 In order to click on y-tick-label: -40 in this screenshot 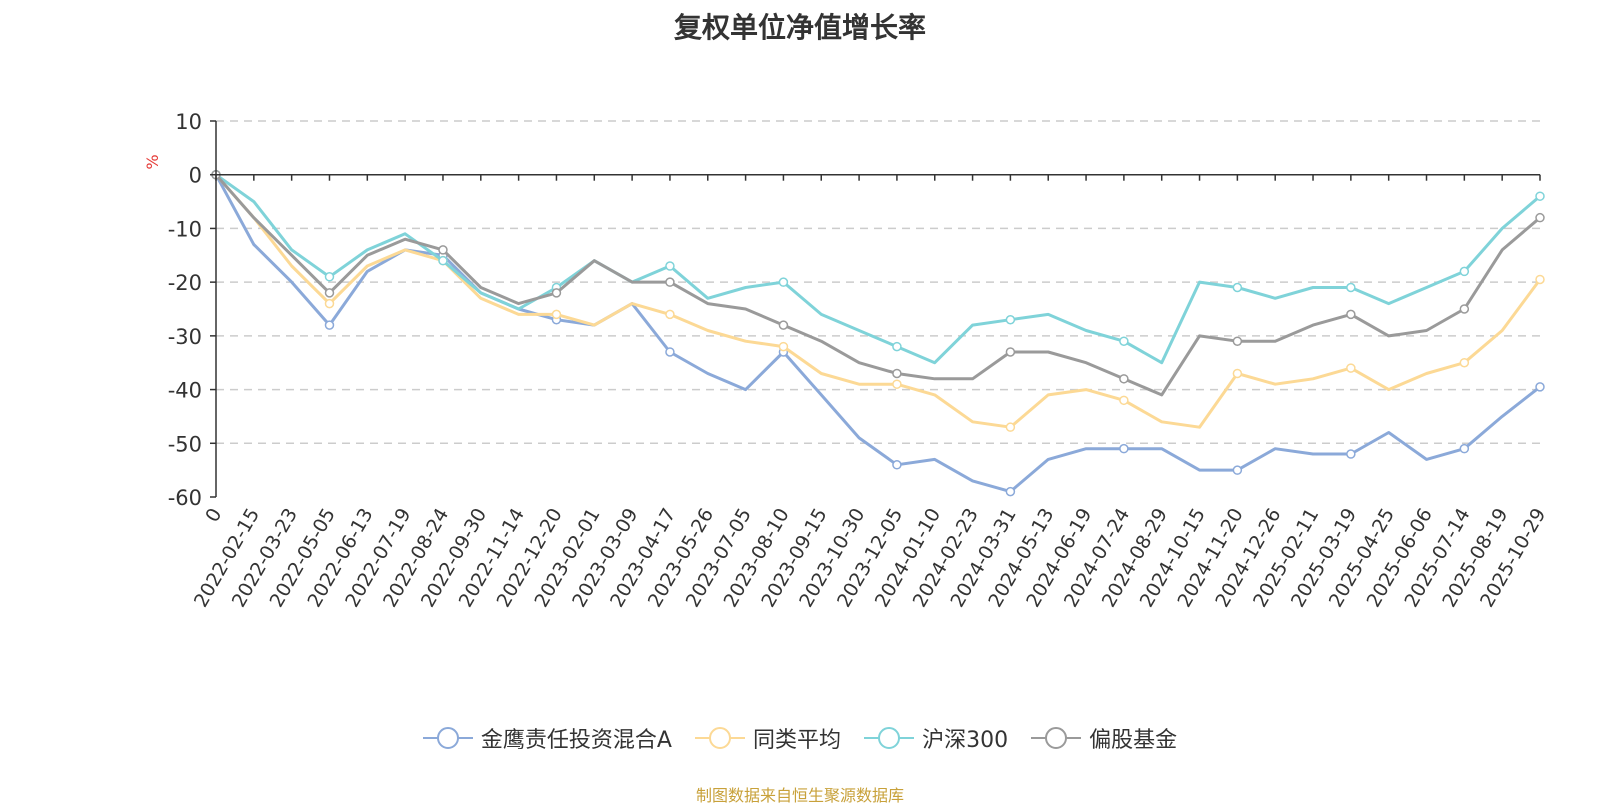, I will do `click(185, 391)`.